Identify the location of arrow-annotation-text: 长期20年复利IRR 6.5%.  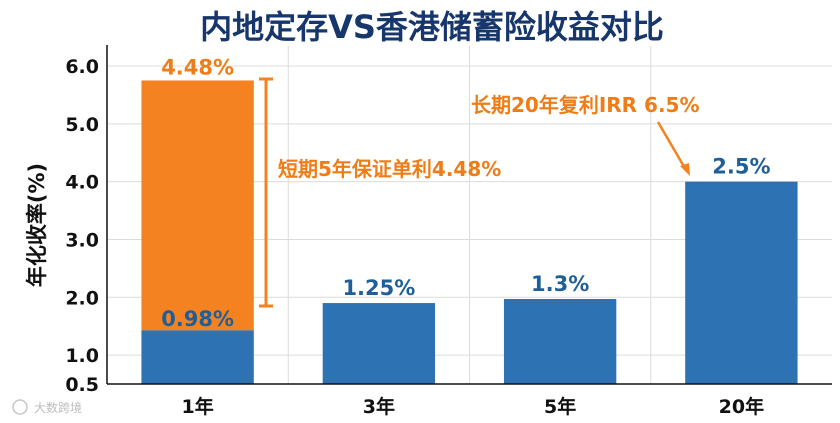
(585, 105).